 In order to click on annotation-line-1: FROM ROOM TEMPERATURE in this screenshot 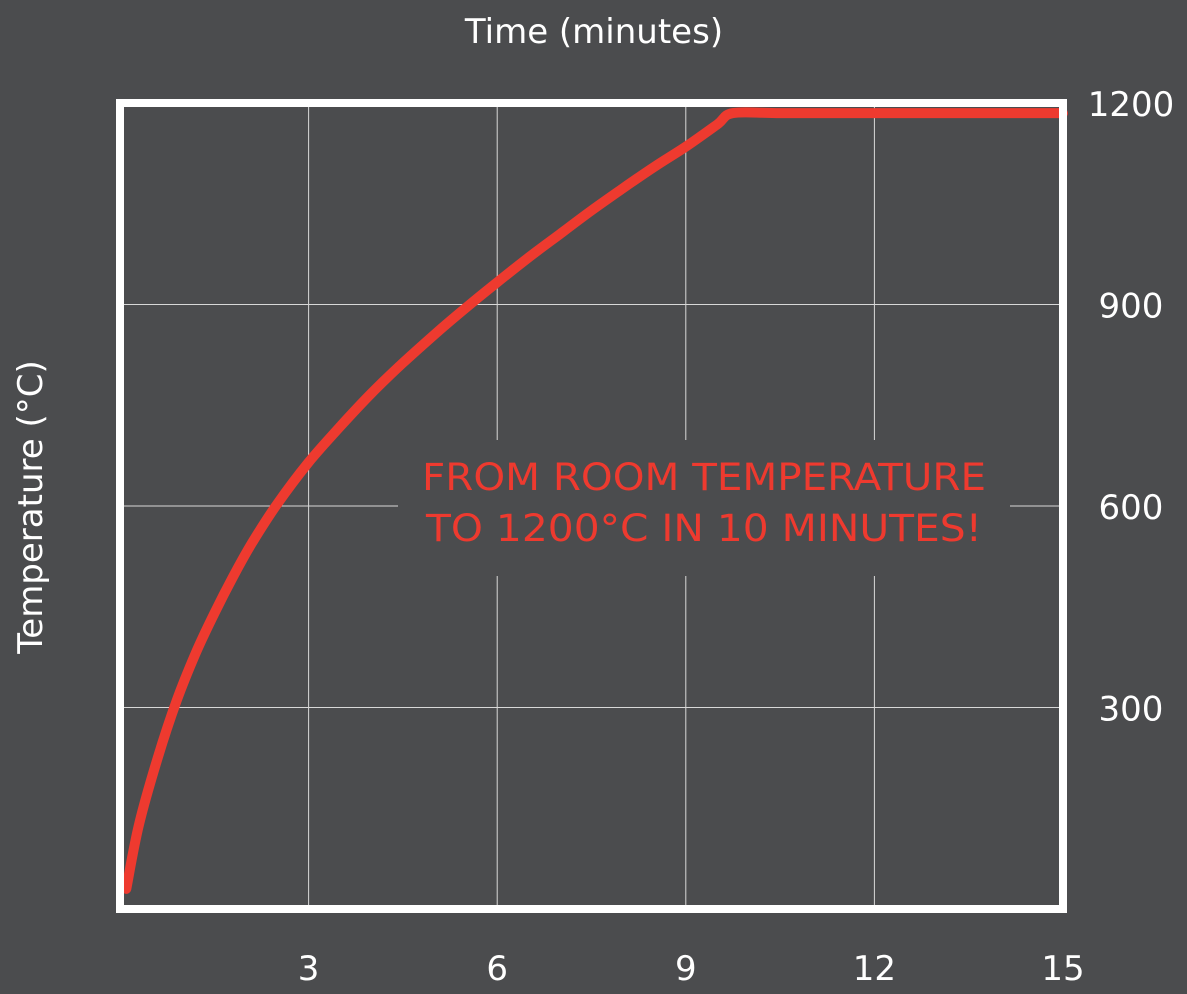, I will do `click(704, 477)`.